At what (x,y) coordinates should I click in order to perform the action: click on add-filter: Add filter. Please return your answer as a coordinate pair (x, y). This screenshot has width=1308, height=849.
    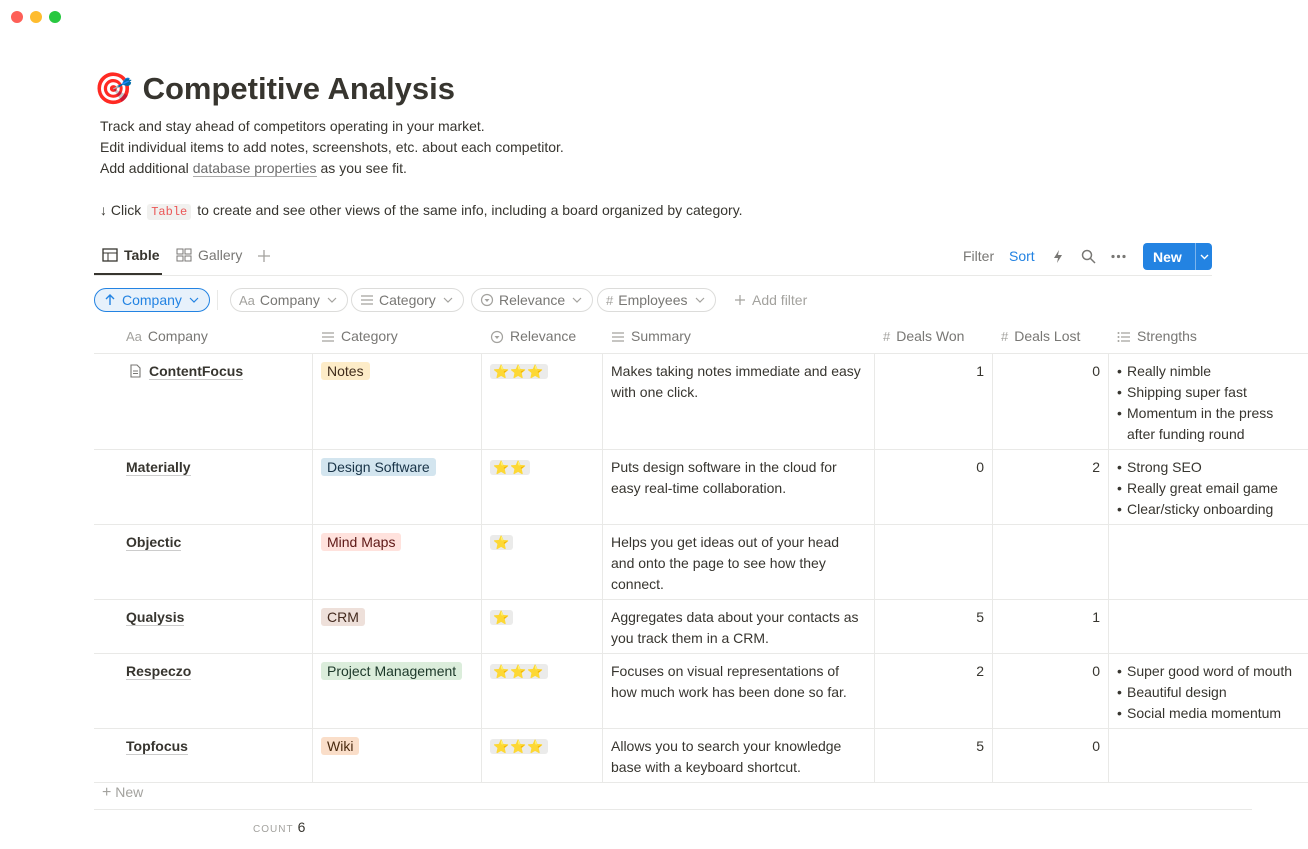
    Looking at the image, I should click on (770, 300).